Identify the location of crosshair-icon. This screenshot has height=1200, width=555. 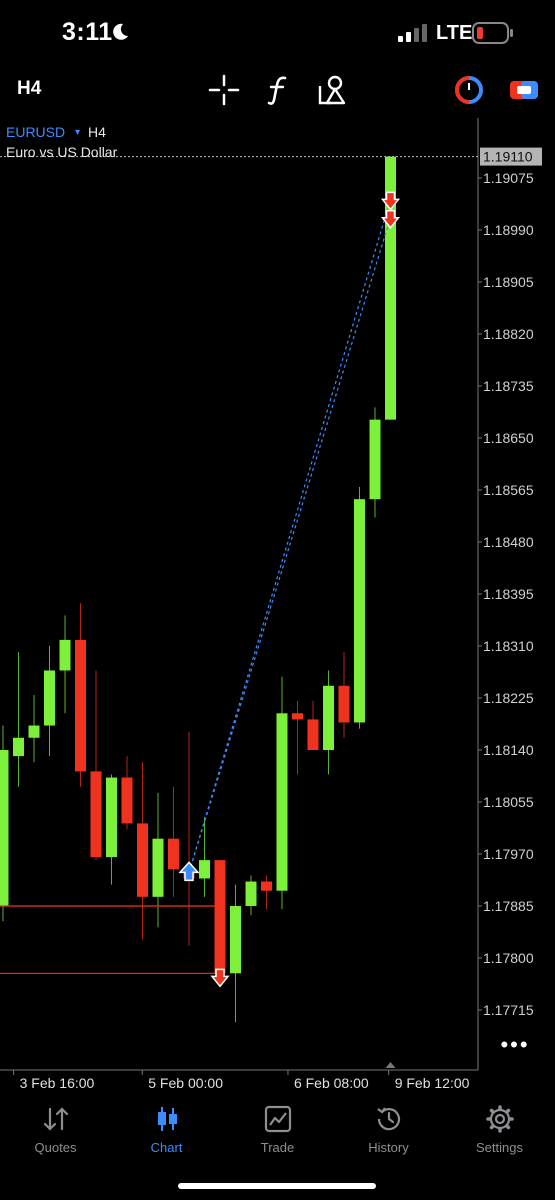
(224, 90).